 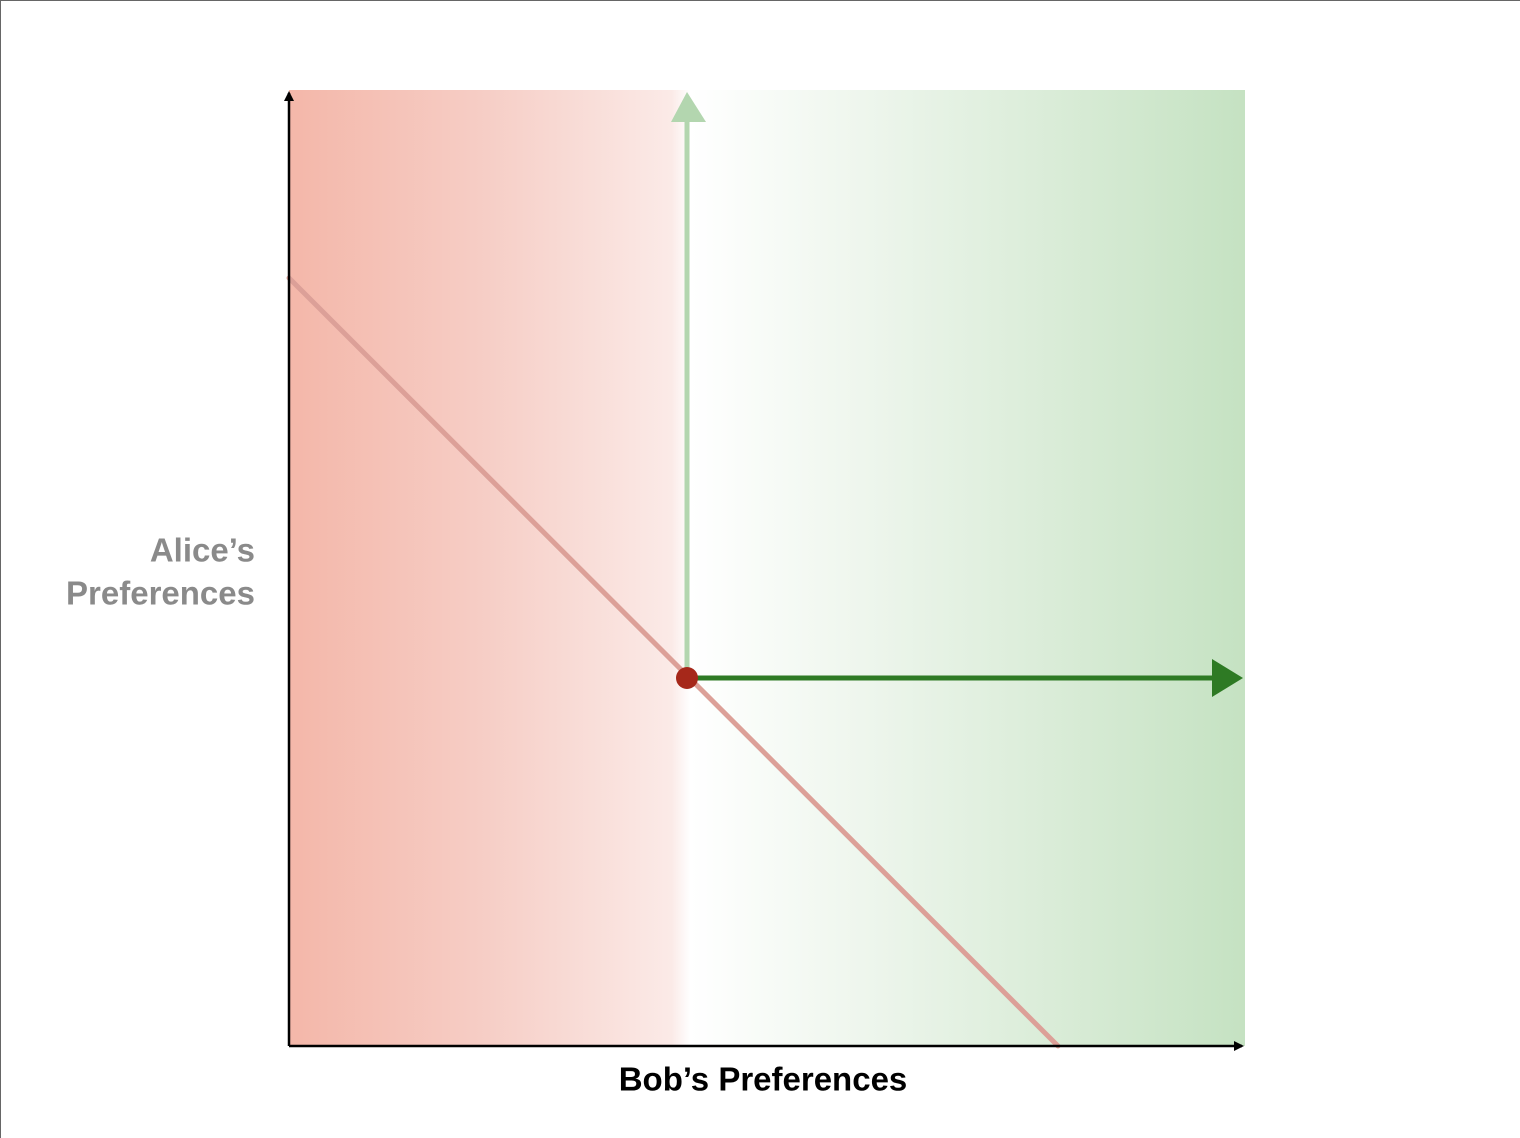 What do you see at coordinates (688, 107) in the screenshot?
I see `vertical-arrowhead` at bounding box center [688, 107].